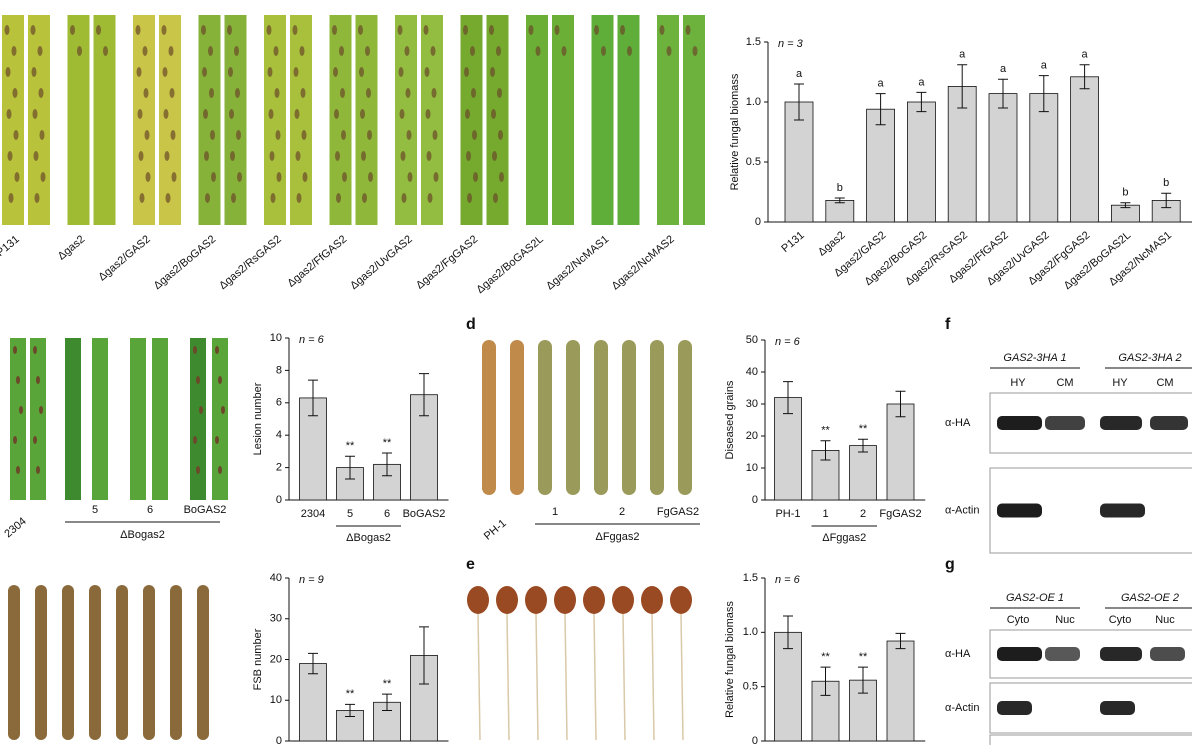  I want to click on x-tick-label: Δgas2, so click(832, 243).